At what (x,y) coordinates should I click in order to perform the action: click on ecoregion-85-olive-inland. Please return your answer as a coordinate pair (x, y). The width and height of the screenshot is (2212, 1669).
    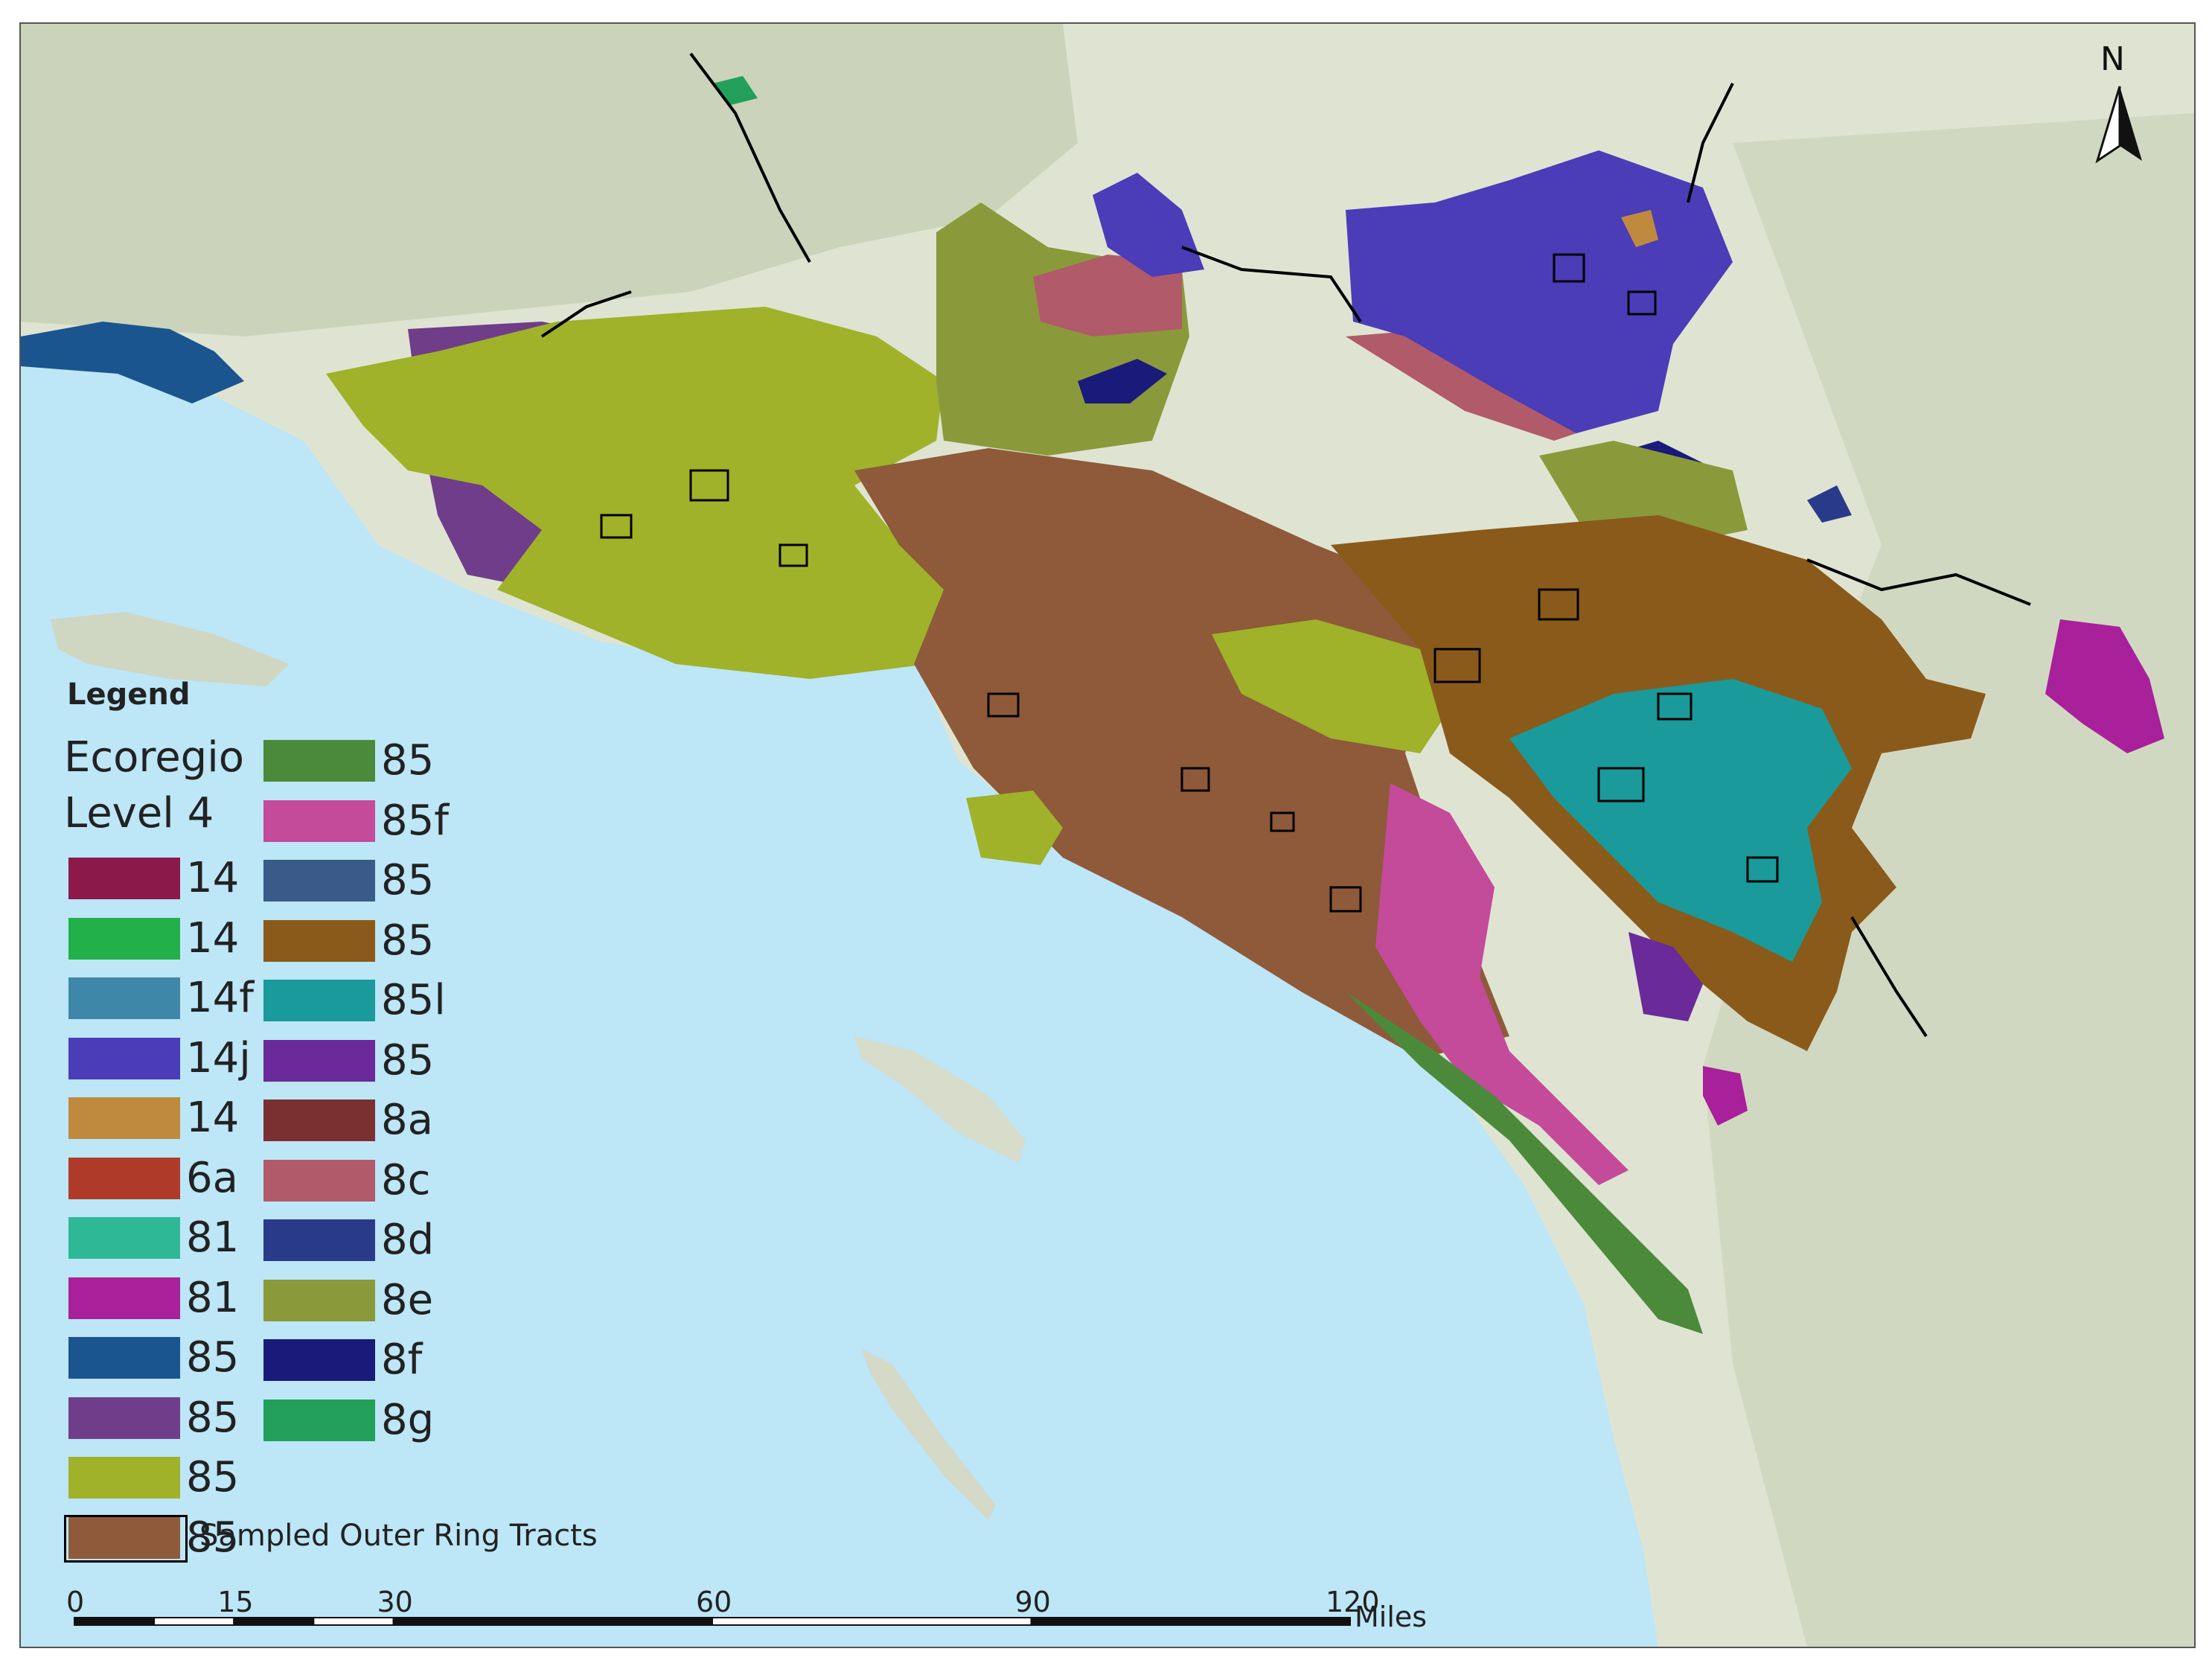
    Looking at the image, I should click on (1331, 686).